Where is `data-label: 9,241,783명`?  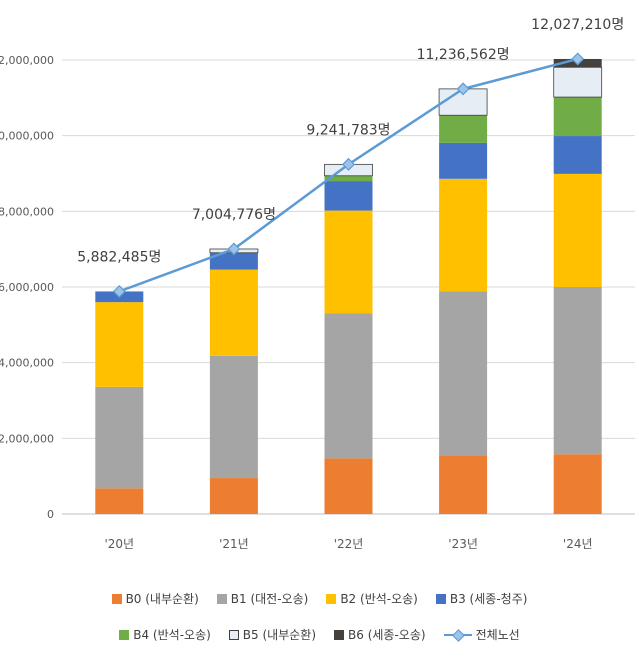
data-label: 9,241,783명 is located at coordinates (348, 130).